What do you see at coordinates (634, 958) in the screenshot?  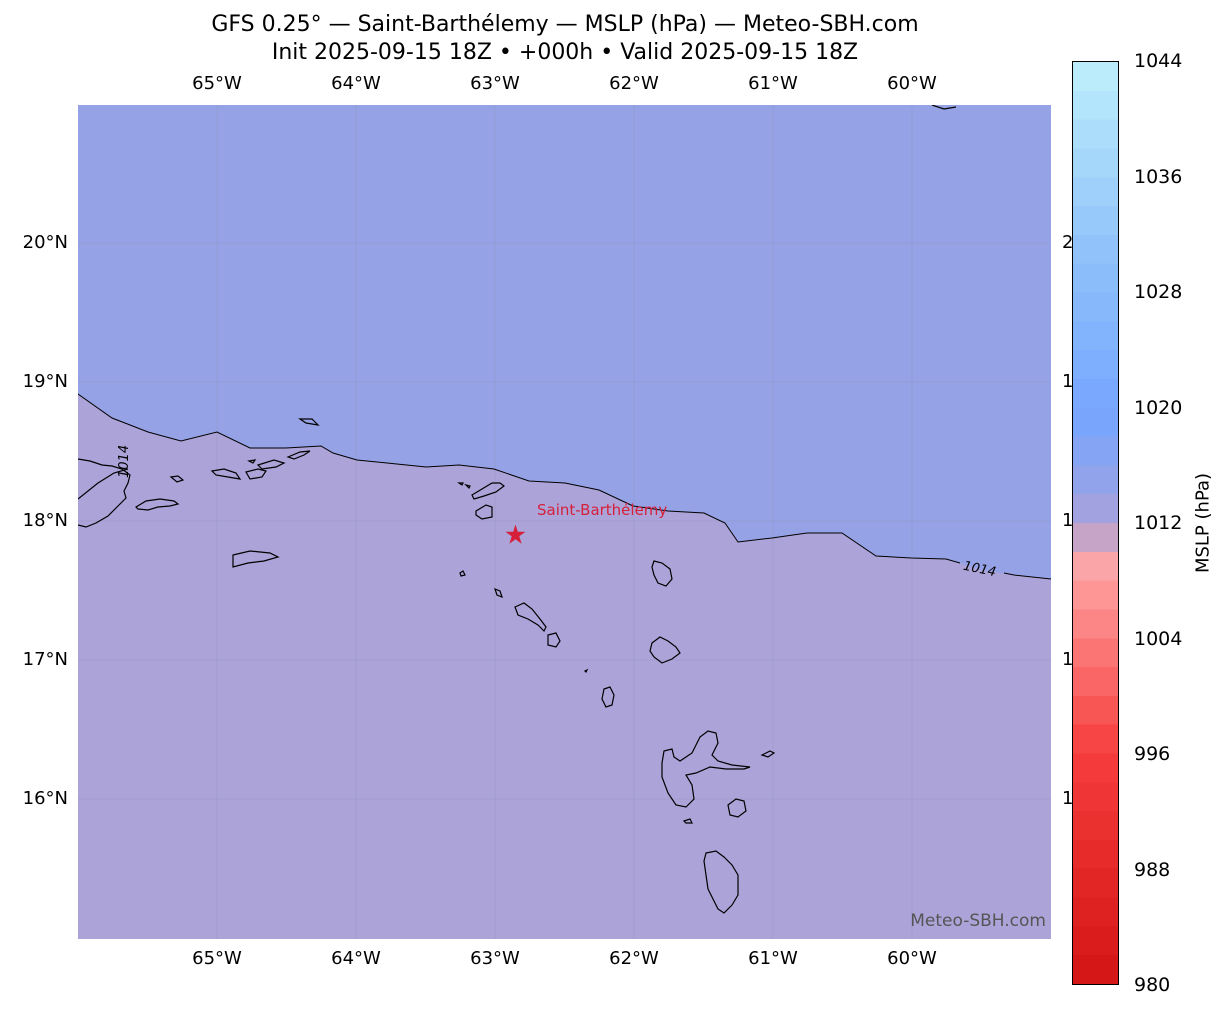 I see `lon-tick-bottom: 62°W` at bounding box center [634, 958].